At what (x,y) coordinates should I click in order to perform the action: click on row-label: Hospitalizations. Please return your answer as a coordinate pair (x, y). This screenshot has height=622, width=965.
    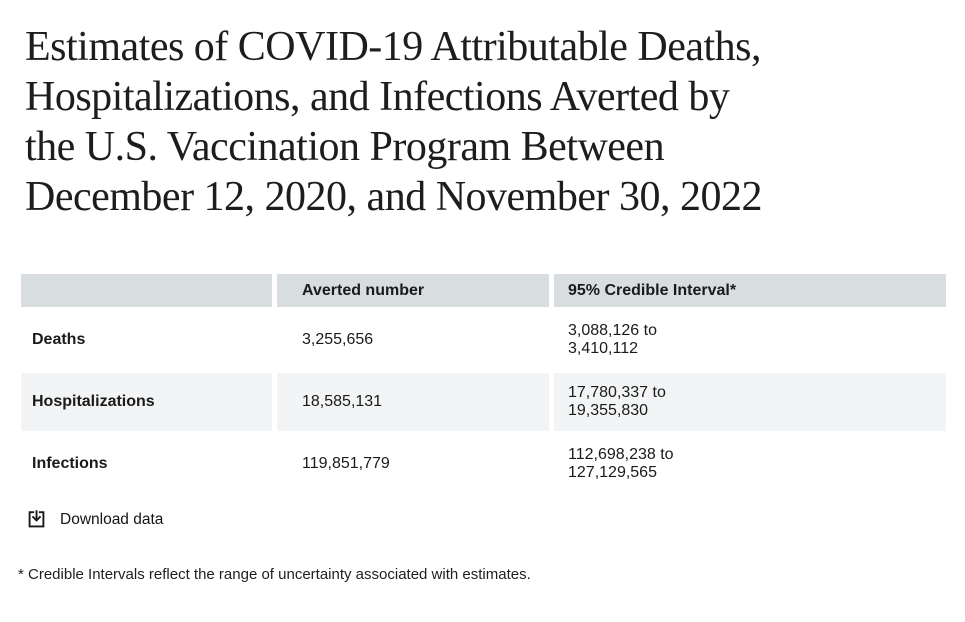
    Looking at the image, I should click on (146, 402).